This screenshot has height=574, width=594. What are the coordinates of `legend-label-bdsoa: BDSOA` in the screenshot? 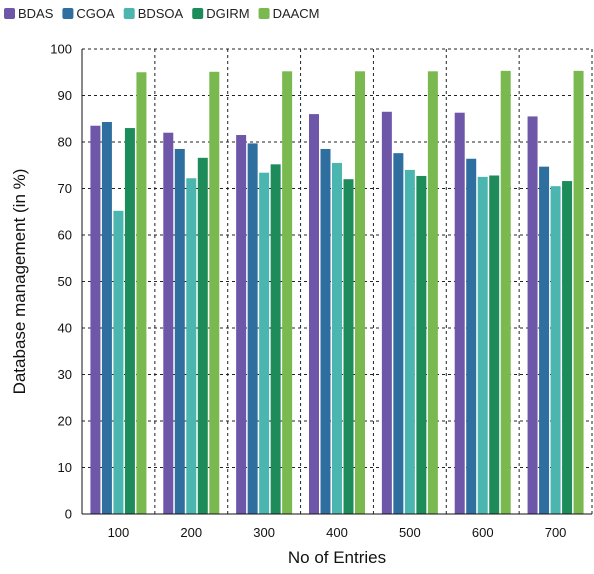 It's located at (161, 13).